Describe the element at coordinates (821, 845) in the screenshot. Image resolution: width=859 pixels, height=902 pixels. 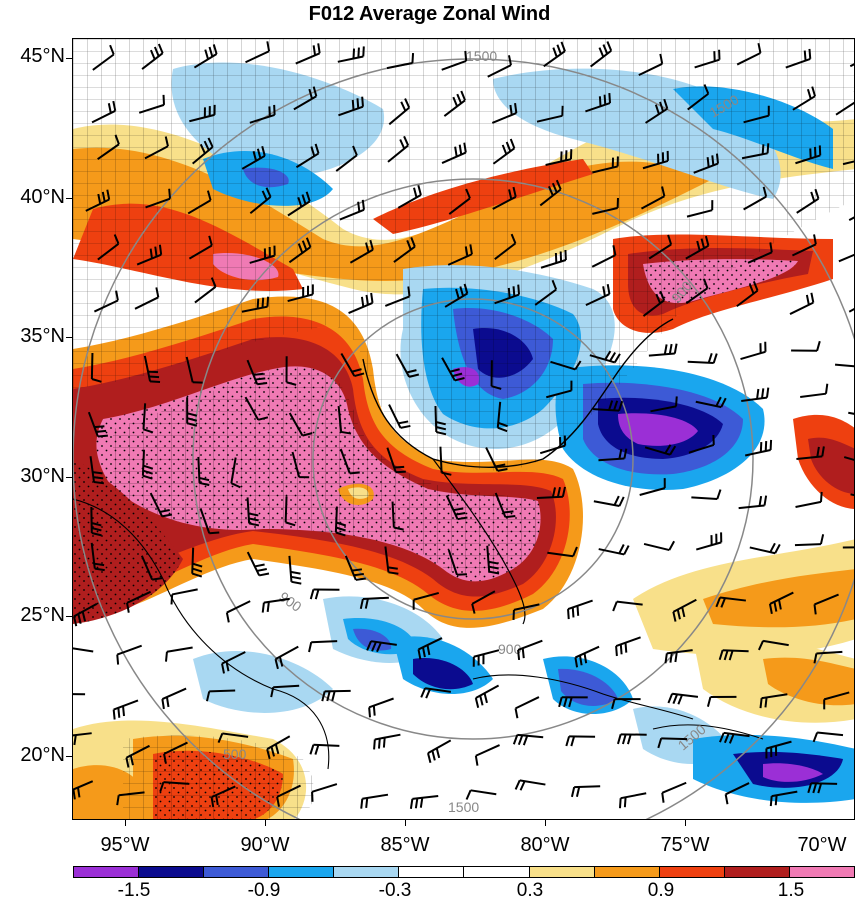
I see `lon-label-70: 70°W` at that location.